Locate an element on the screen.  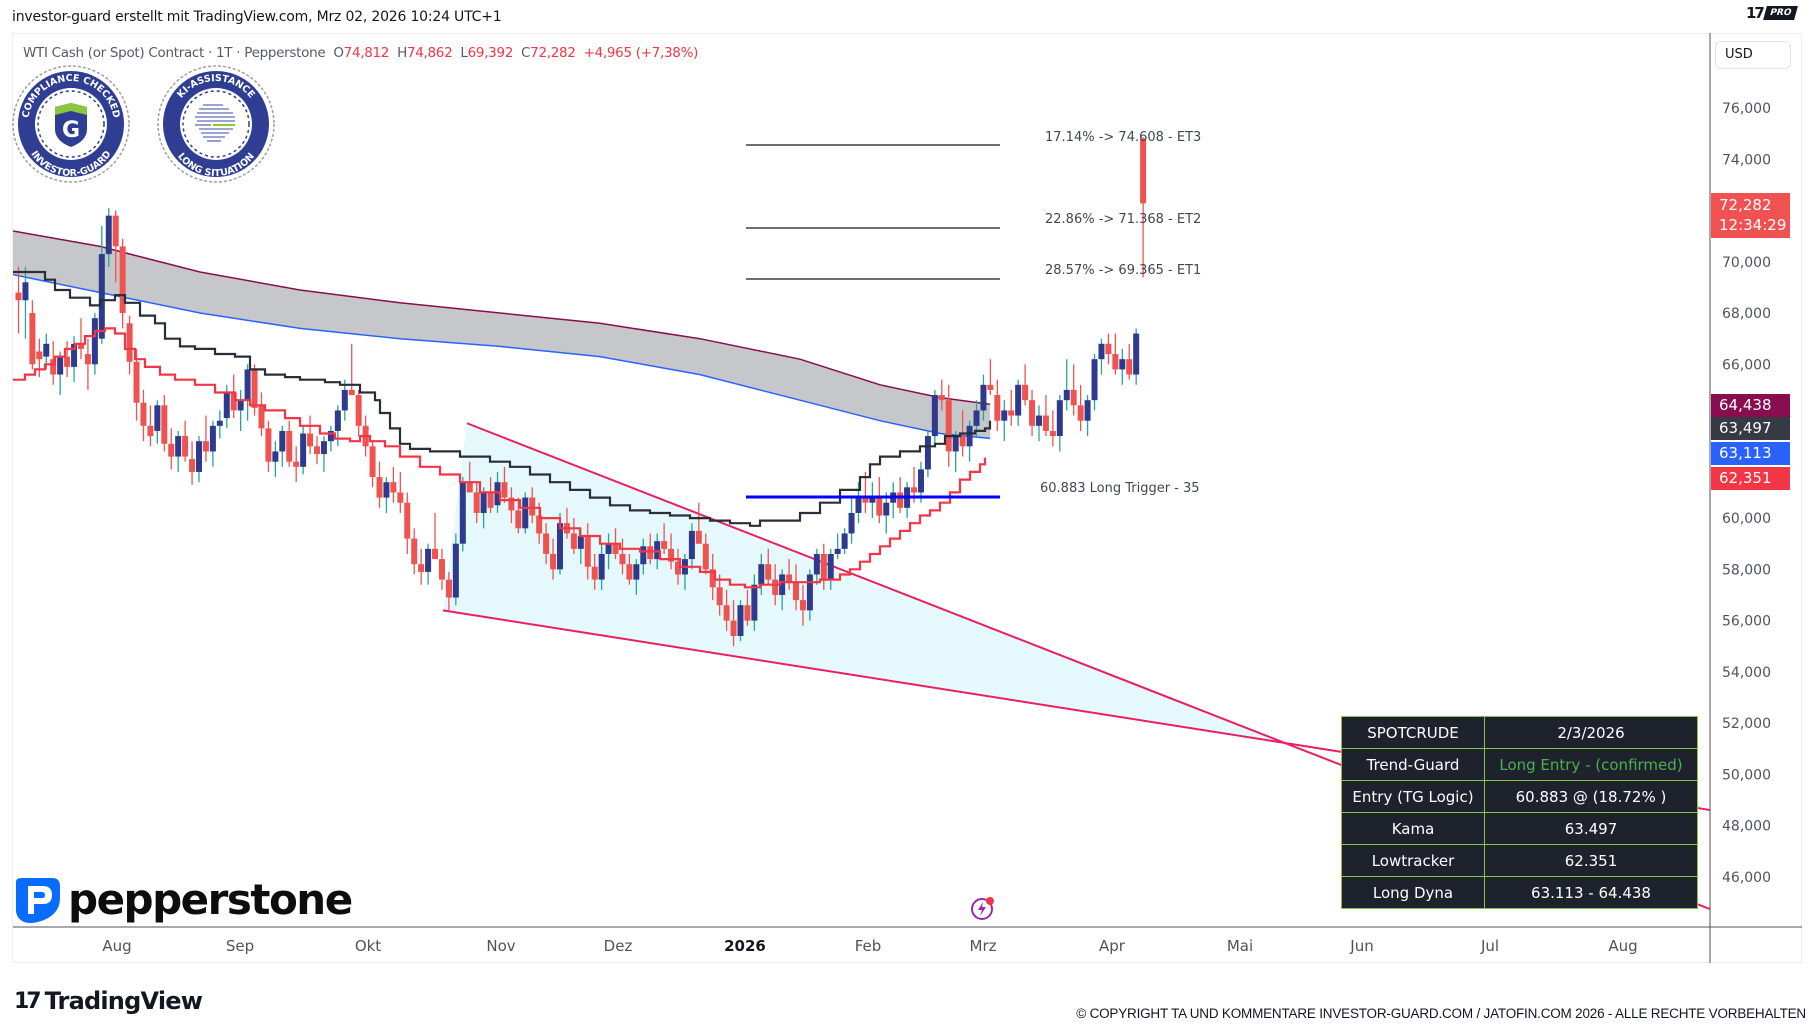
price-tick: 58,000 is located at coordinates (1746, 570).